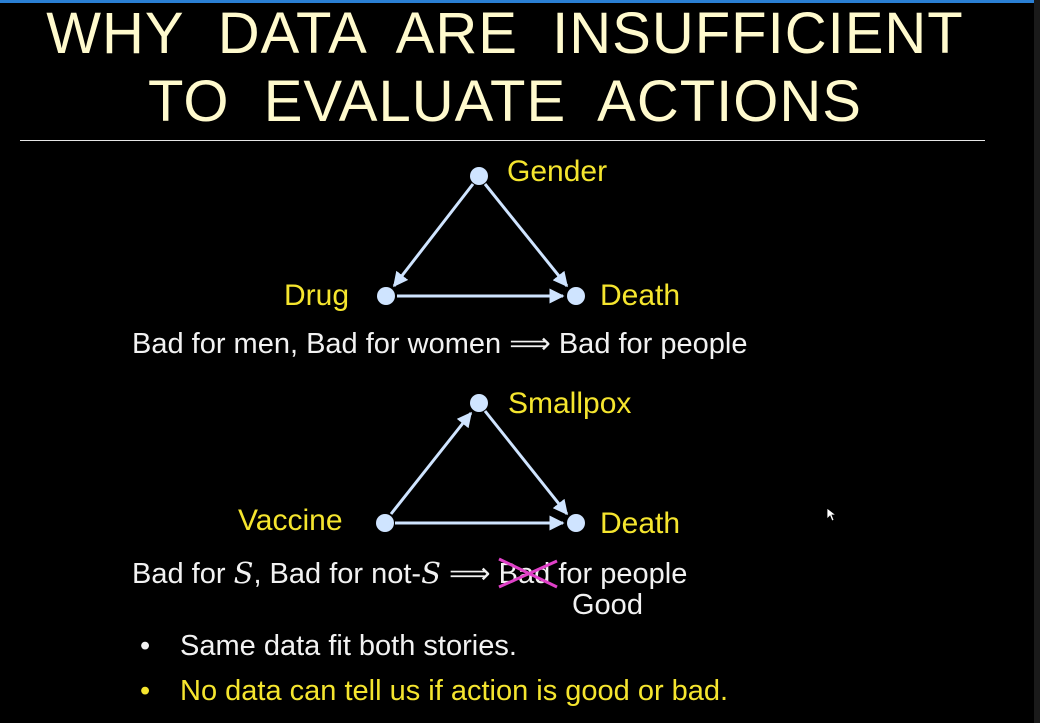 The width and height of the screenshot is (1040, 723). I want to click on window-right-strip, so click(1037, 361).